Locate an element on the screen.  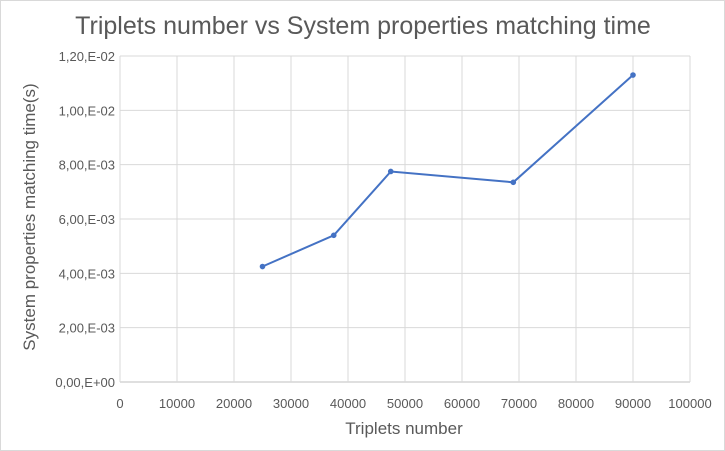
x-tick-label: 50000 is located at coordinates (405, 403).